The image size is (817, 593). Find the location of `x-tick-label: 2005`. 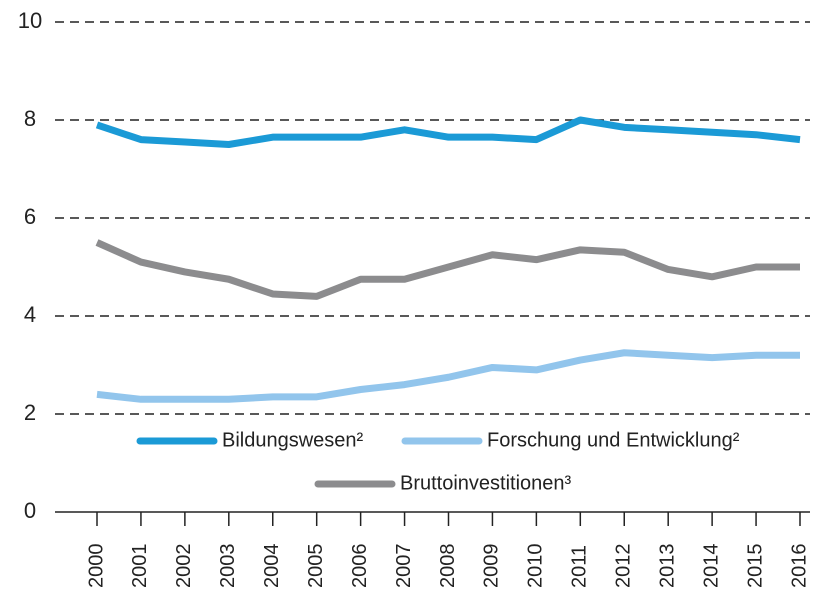

x-tick-label: 2005 is located at coordinates (316, 566).